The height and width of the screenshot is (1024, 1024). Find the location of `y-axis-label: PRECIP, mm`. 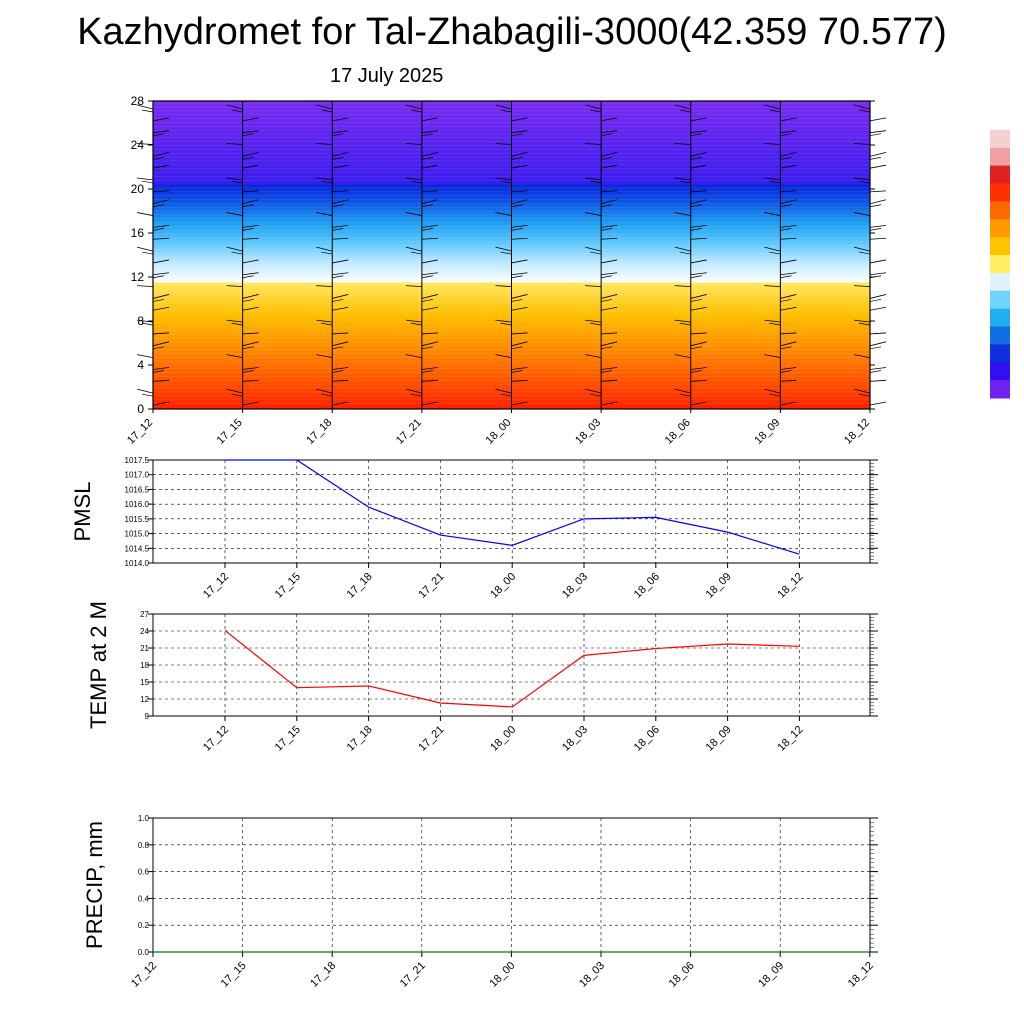

y-axis-label: PRECIP, mm is located at coordinates (94, 885).